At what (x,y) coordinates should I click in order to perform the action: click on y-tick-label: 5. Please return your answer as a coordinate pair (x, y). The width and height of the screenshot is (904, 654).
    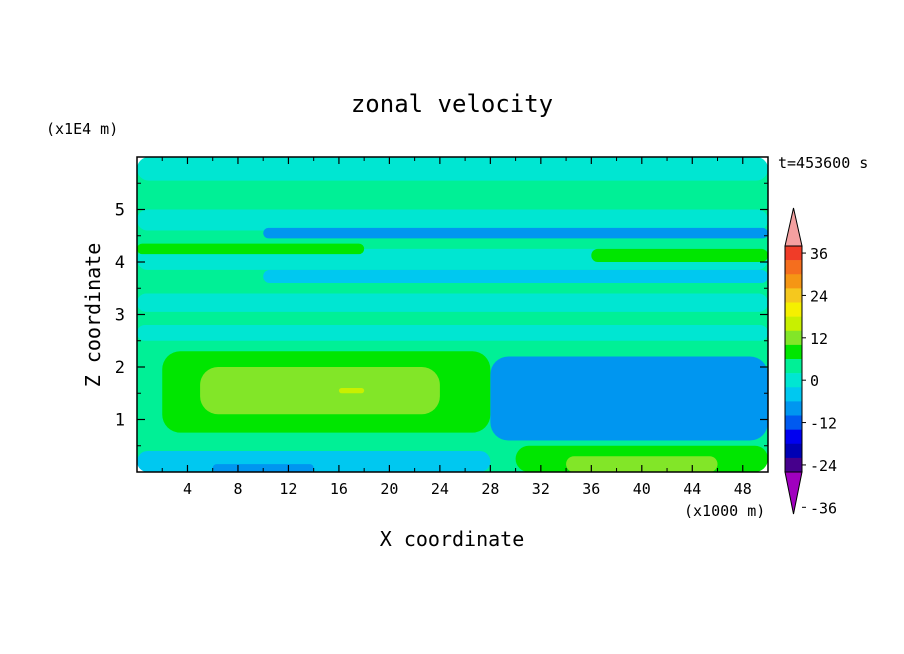
    Looking at the image, I should click on (120, 211).